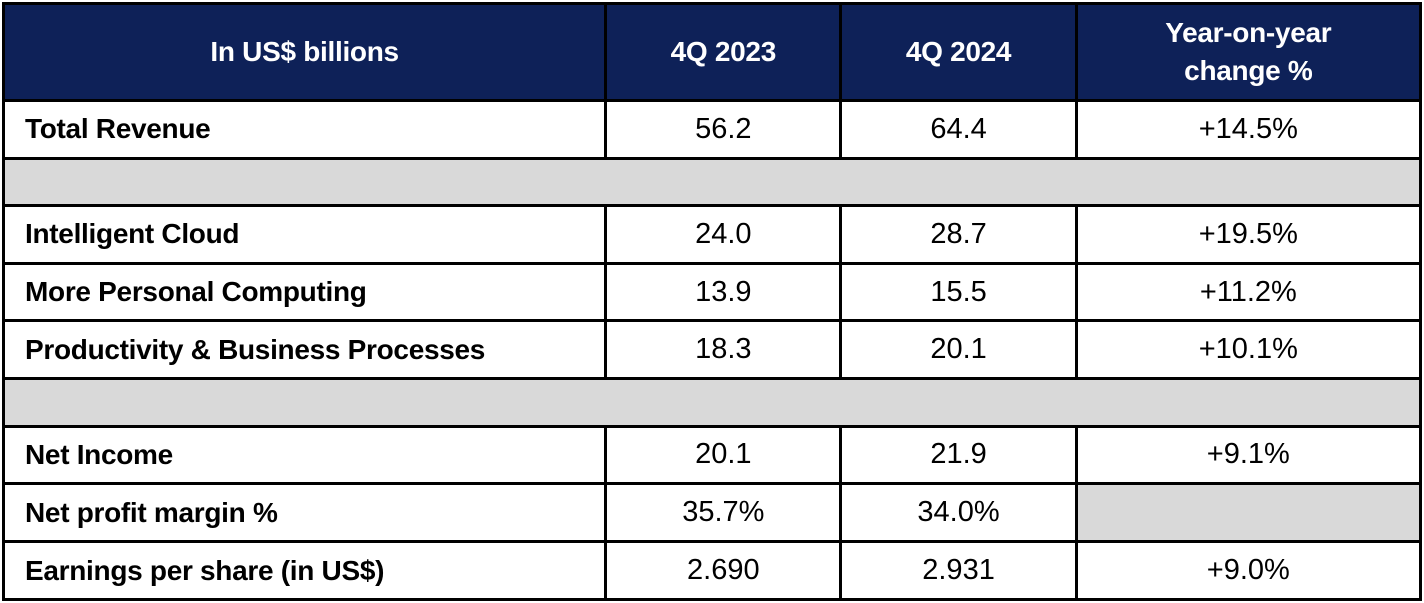 The width and height of the screenshot is (1424, 603). I want to click on row-label: Intelligent Cloud, so click(304, 234).